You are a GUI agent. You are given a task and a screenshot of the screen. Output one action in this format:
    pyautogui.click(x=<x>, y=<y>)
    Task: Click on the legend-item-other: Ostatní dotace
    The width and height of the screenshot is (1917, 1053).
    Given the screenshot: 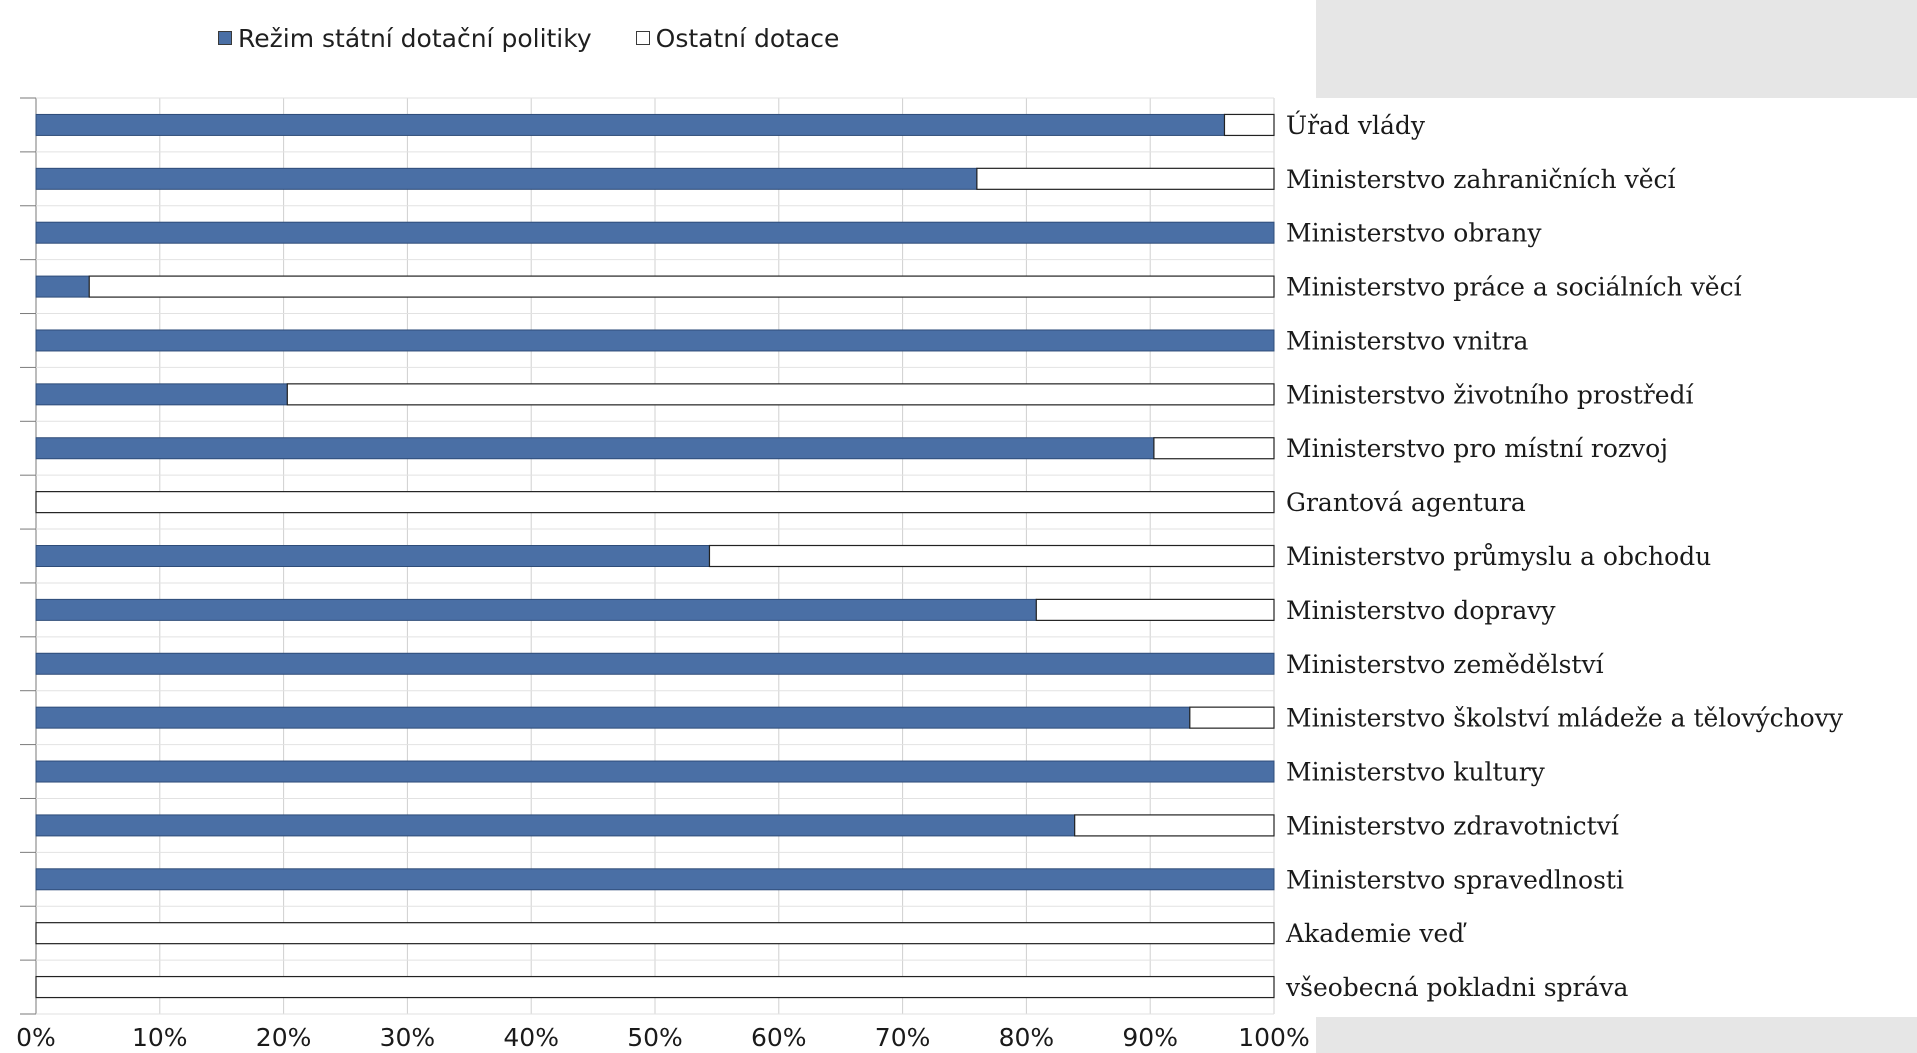 What is the action you would take?
    pyautogui.click(x=737, y=38)
    